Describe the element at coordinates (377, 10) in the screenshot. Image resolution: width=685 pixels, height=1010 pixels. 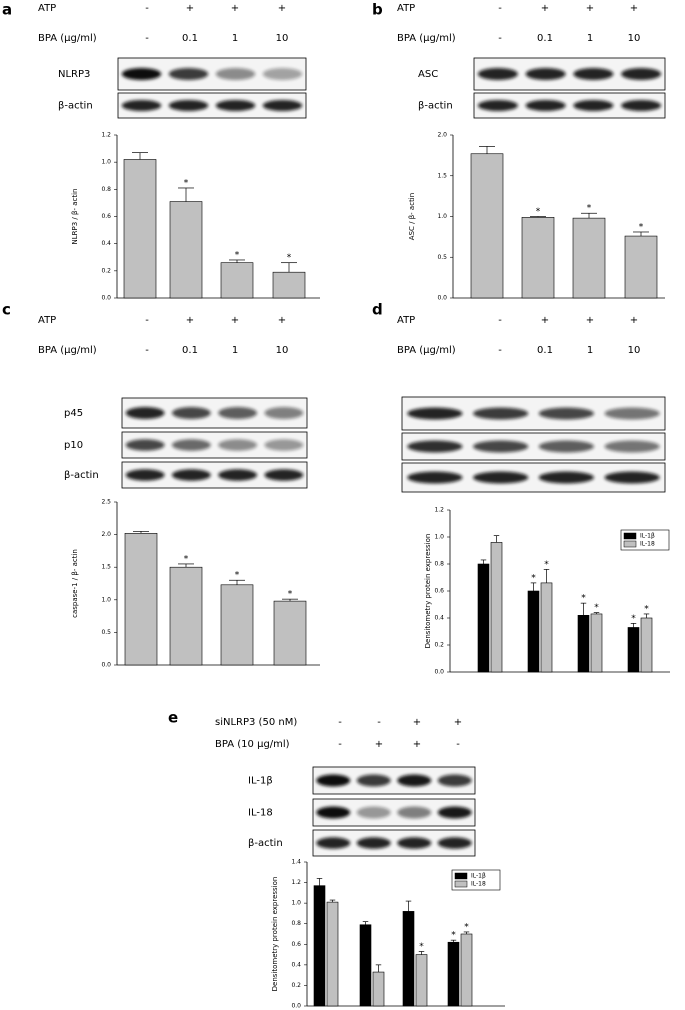
I see `panel-letter: b` at that location.